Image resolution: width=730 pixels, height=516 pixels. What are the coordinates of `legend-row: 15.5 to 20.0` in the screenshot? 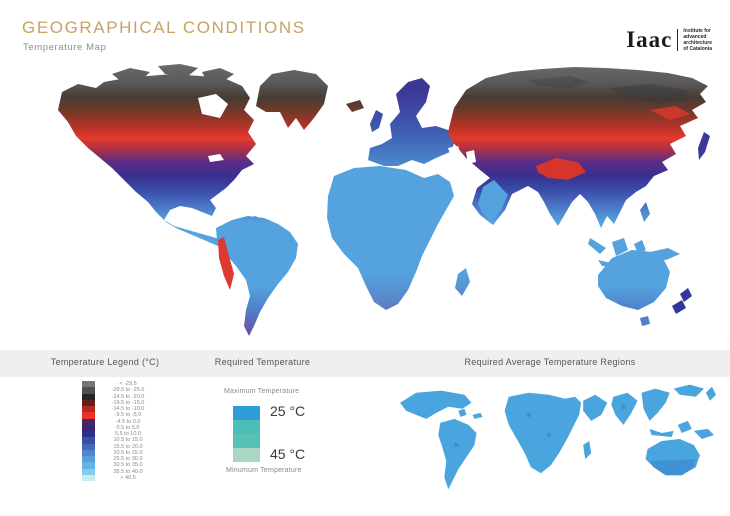 It's located at (117, 446).